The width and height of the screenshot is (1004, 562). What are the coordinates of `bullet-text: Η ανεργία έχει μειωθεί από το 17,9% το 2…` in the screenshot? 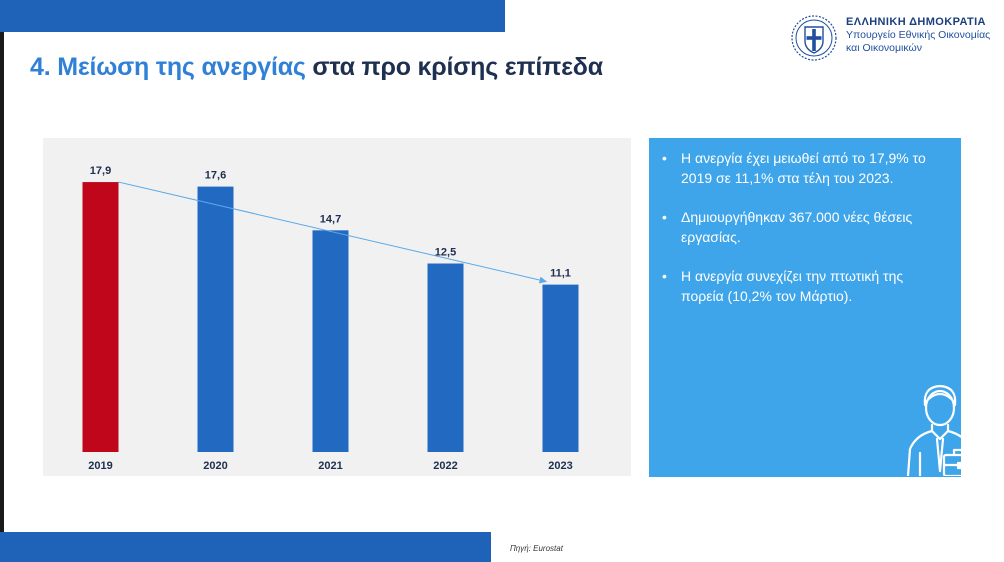 It's located at (803, 168).